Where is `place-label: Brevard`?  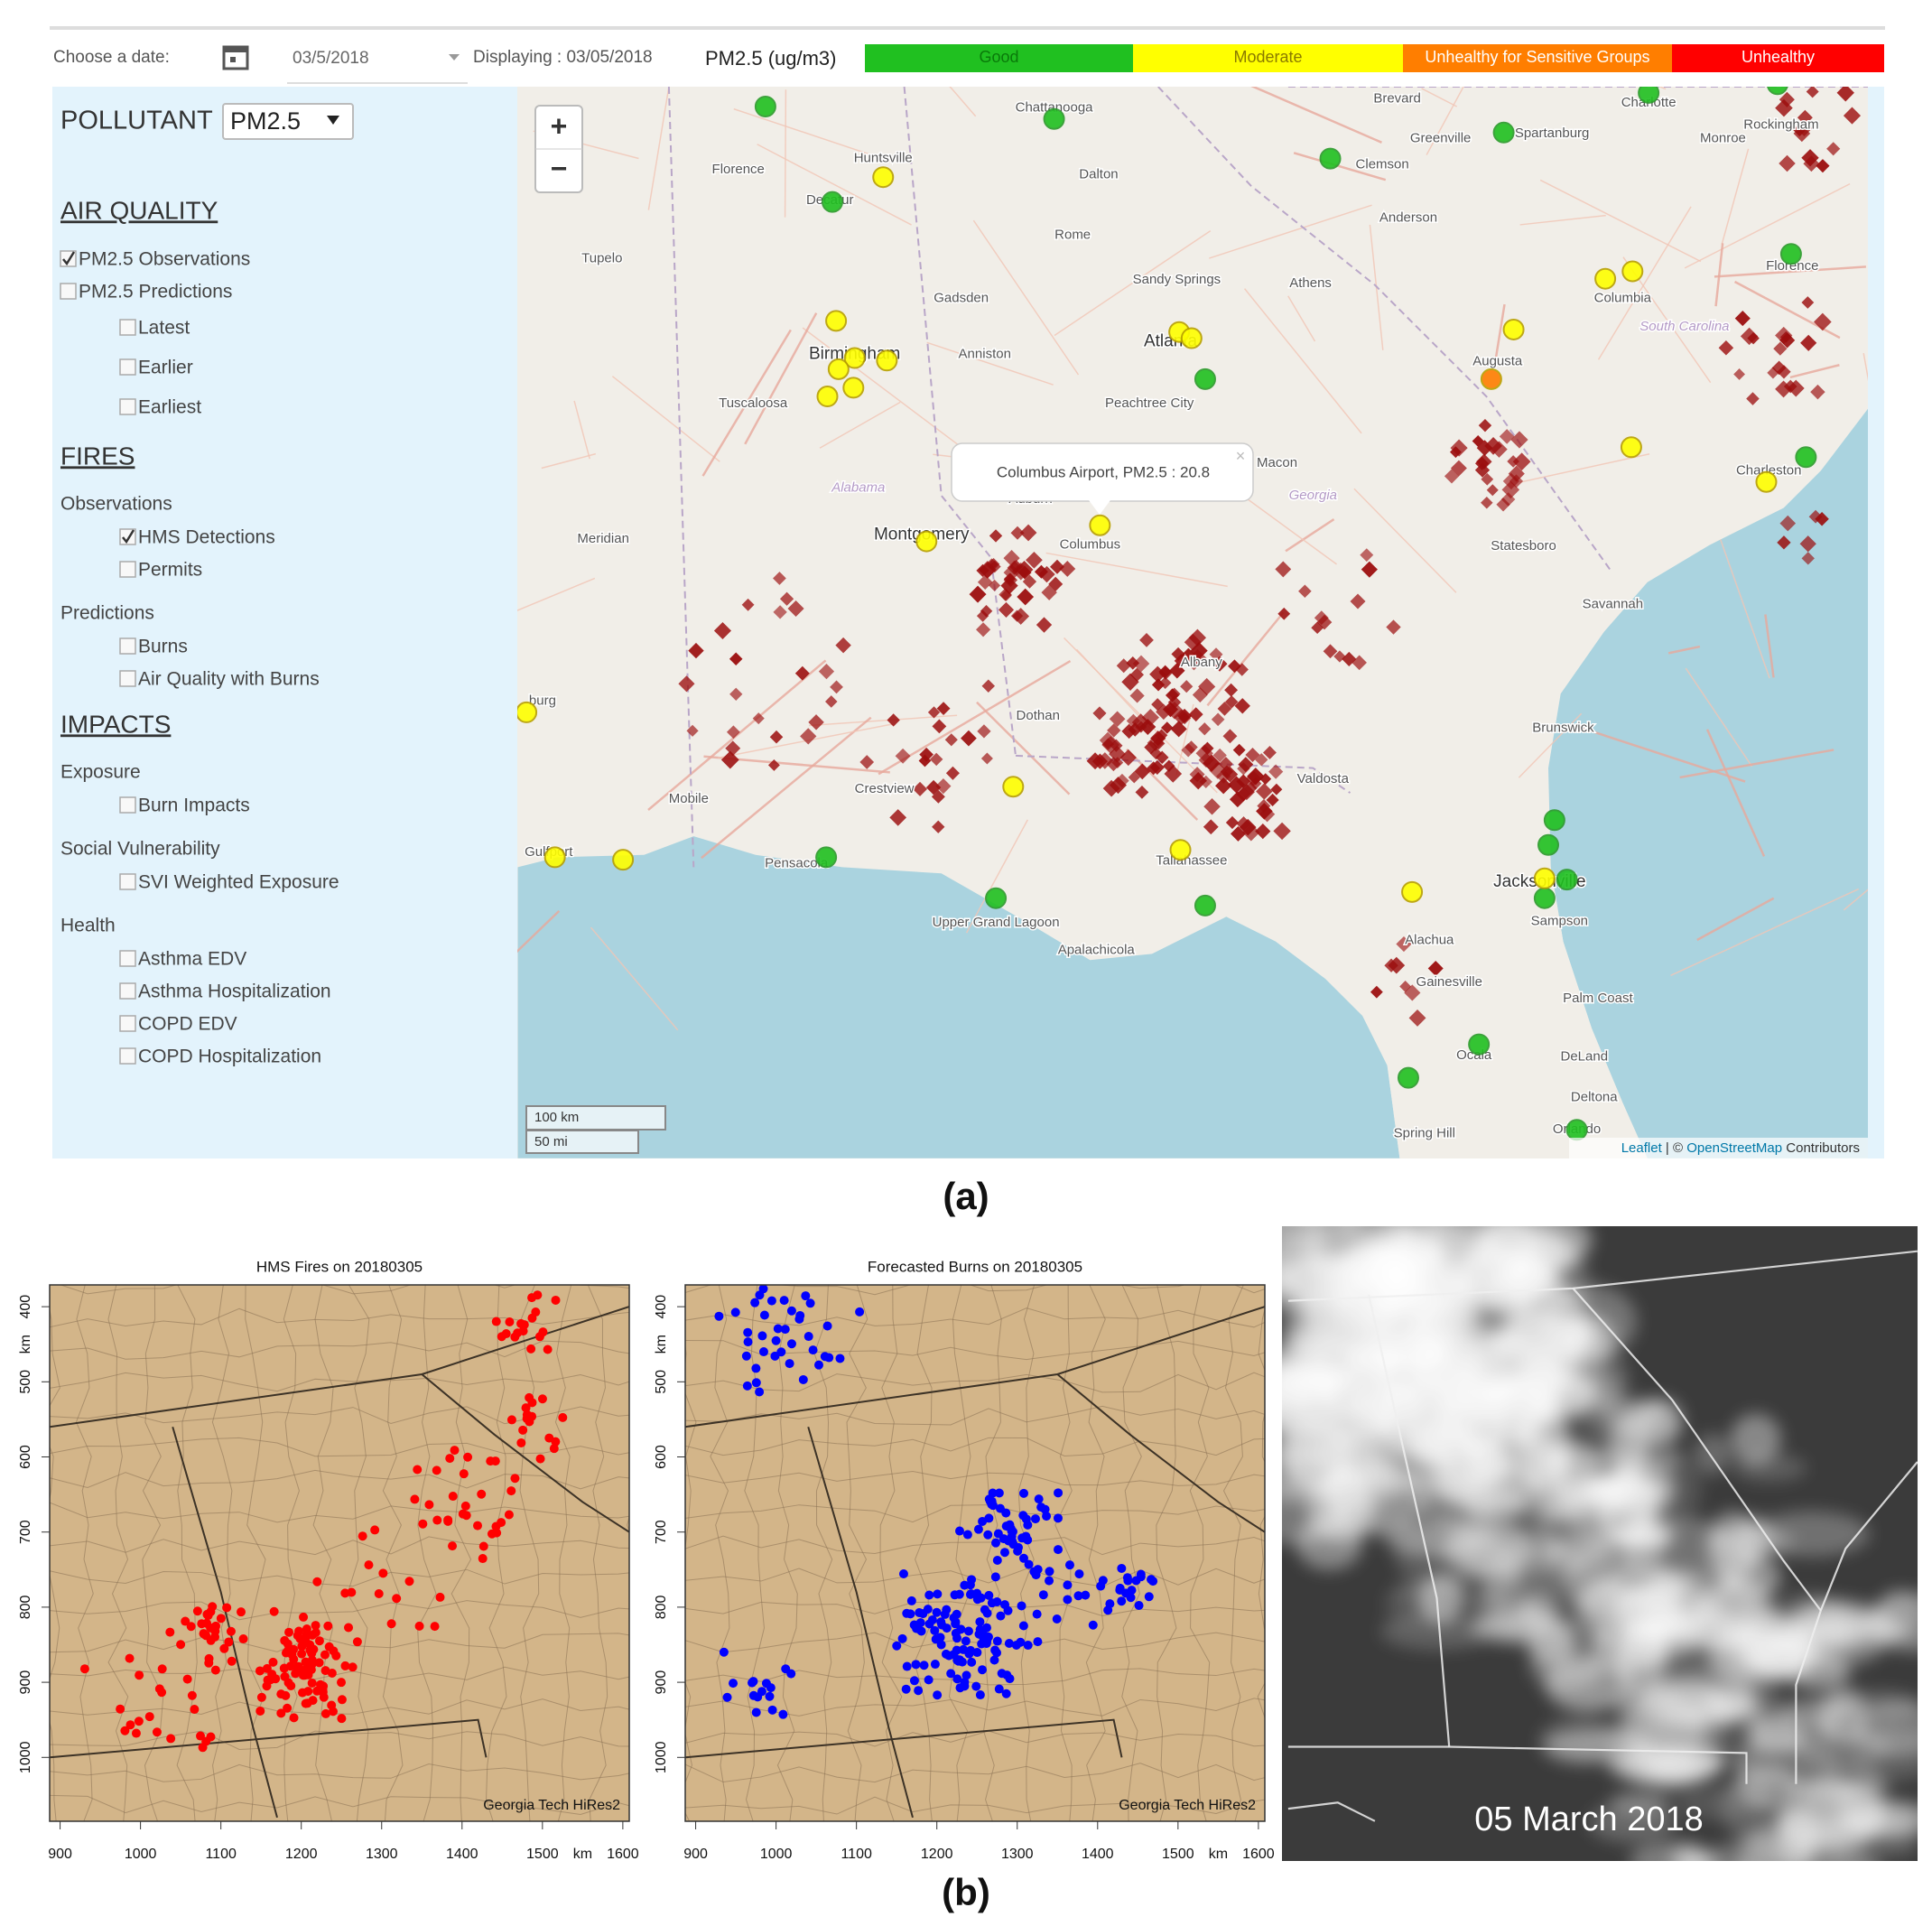 place-label: Brevard is located at coordinates (1397, 99).